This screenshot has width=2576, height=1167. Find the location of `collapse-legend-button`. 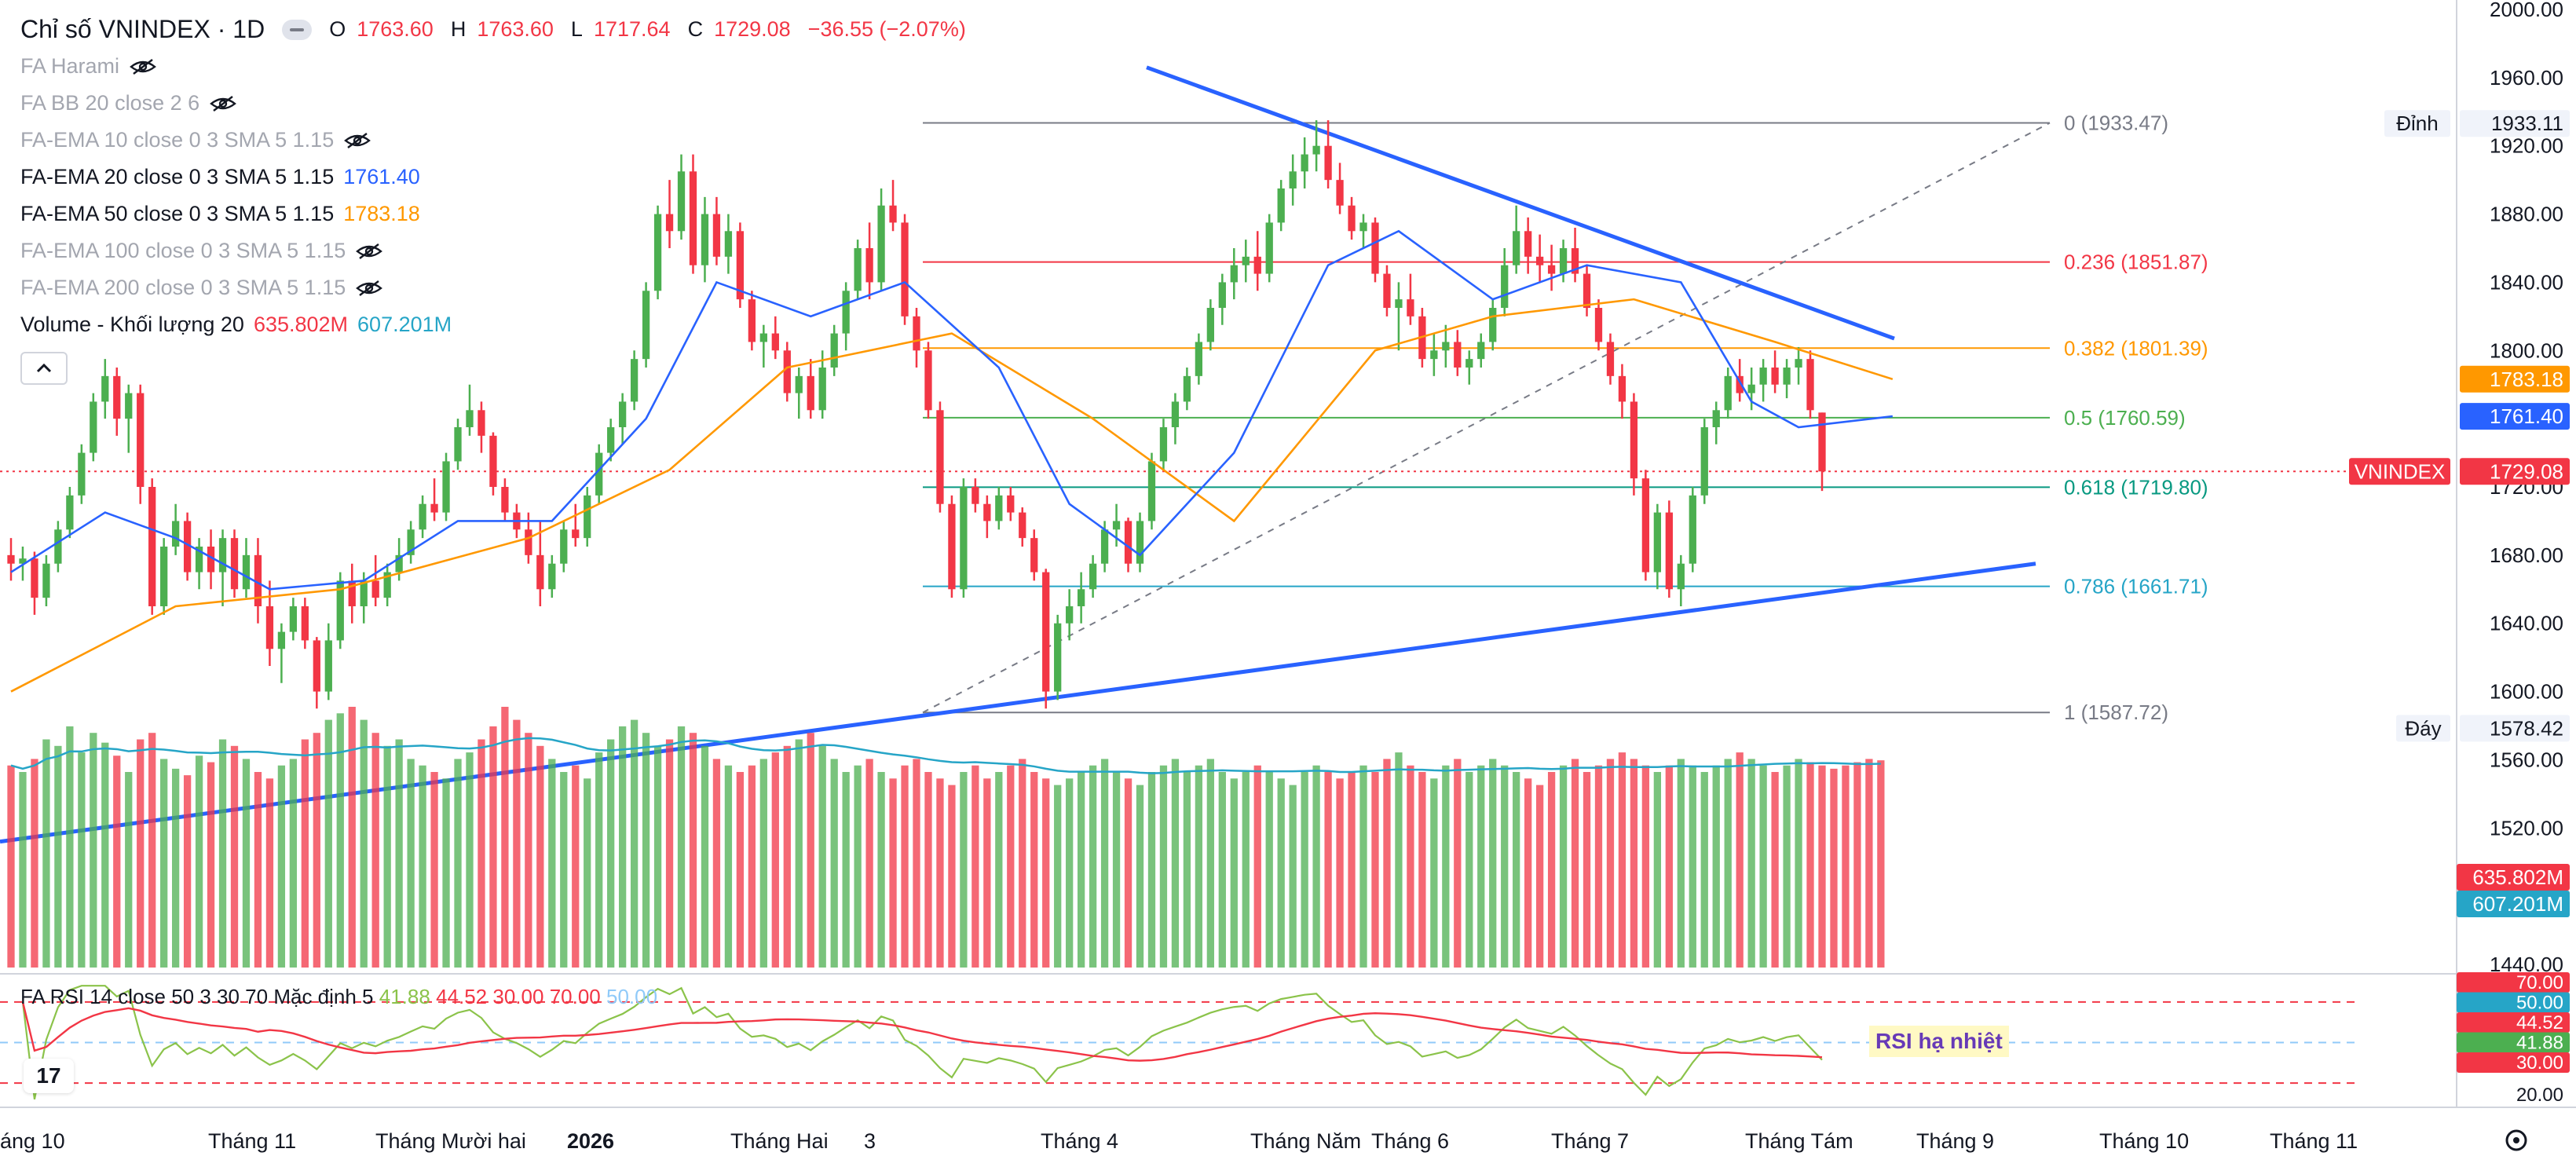

collapse-legend-button is located at coordinates (44, 369).